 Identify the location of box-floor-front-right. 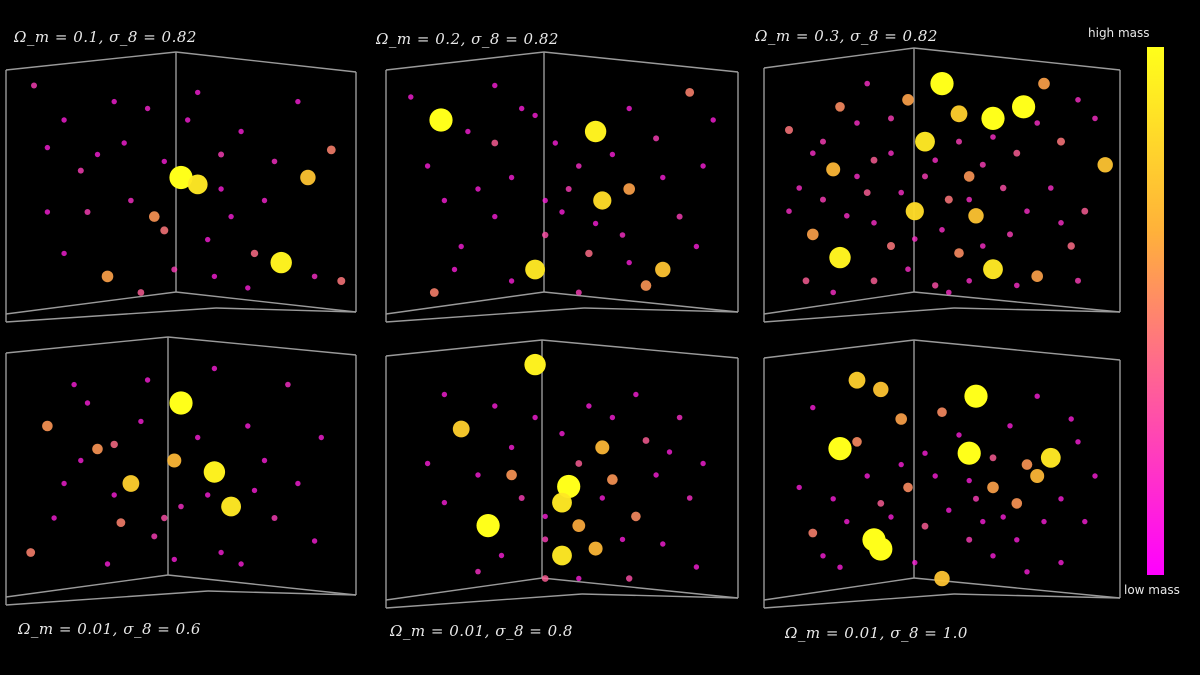
(1037, 596).